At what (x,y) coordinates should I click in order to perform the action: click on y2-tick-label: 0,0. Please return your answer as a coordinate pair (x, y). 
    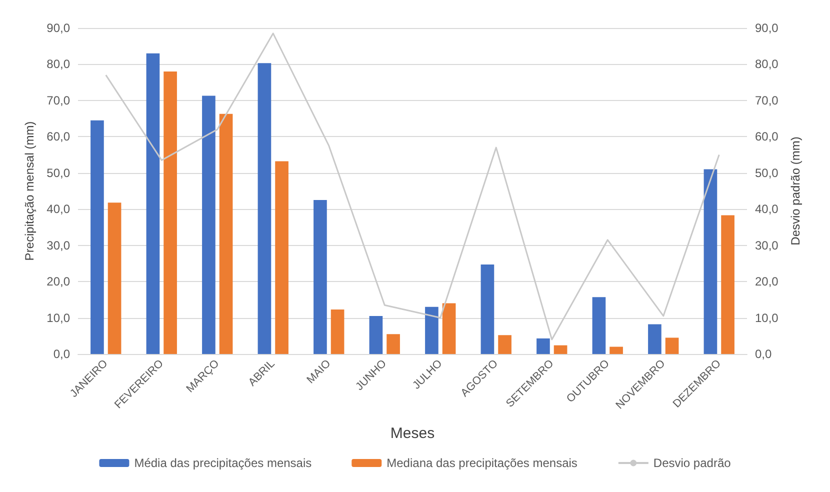
    Looking at the image, I should click on (763, 354).